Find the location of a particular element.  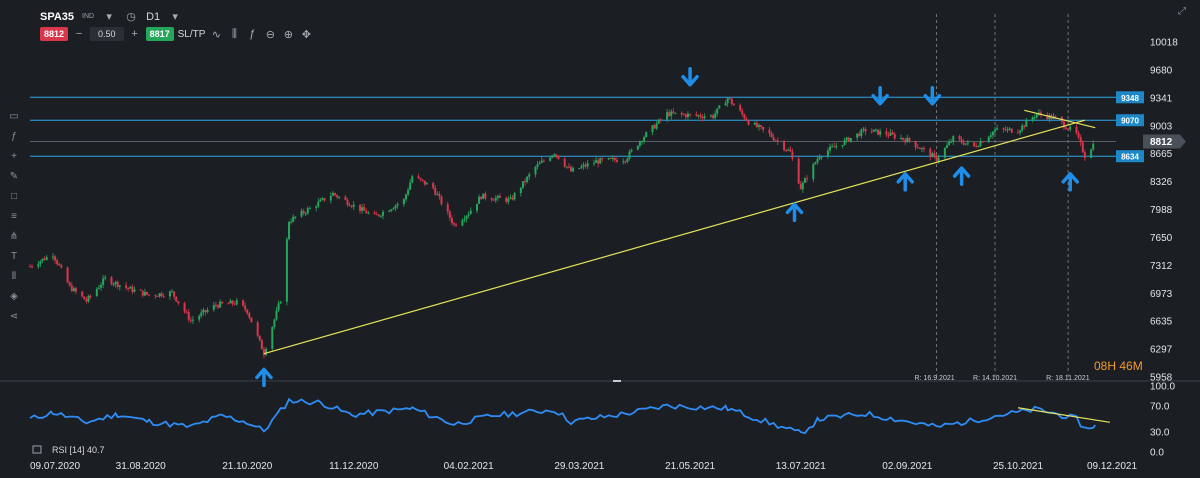

clock-icon: ◷ is located at coordinates (131, 17).